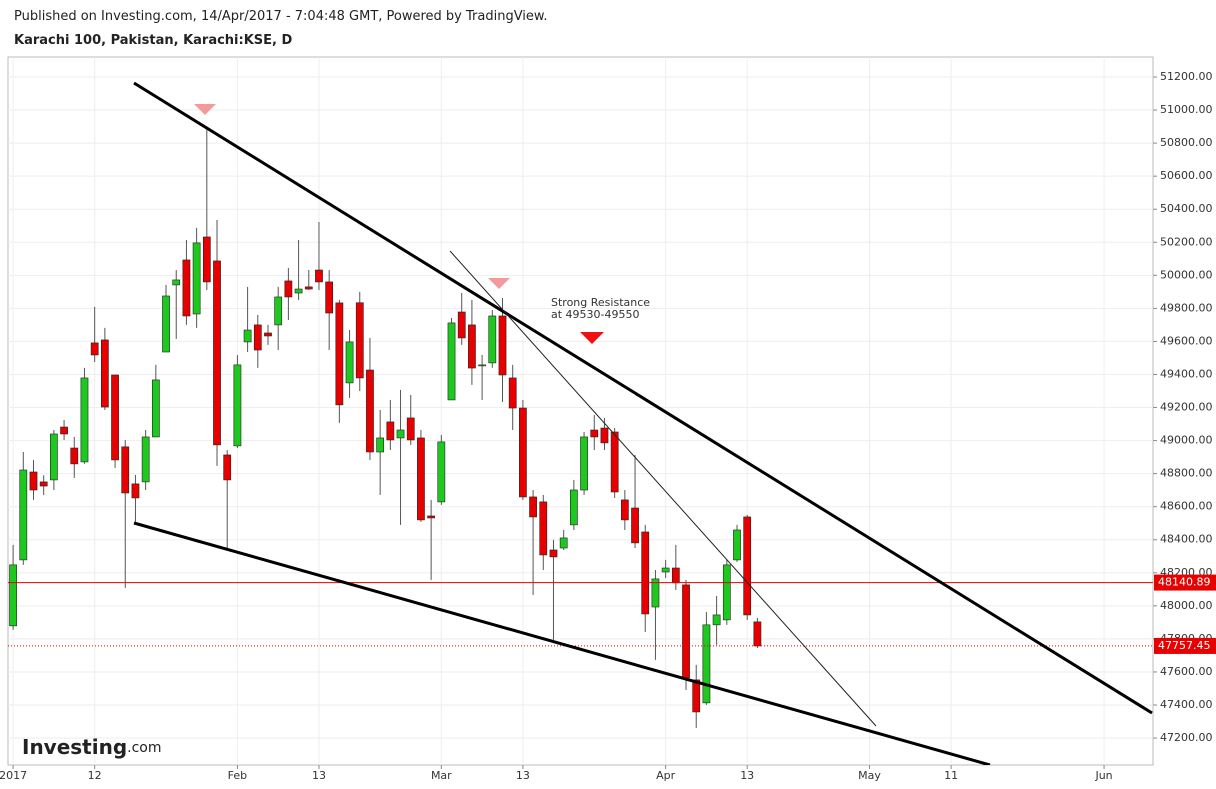 The image size is (1216, 789). What do you see at coordinates (1186, 142) in the screenshot?
I see `y-tick-label: 50800.00` at bounding box center [1186, 142].